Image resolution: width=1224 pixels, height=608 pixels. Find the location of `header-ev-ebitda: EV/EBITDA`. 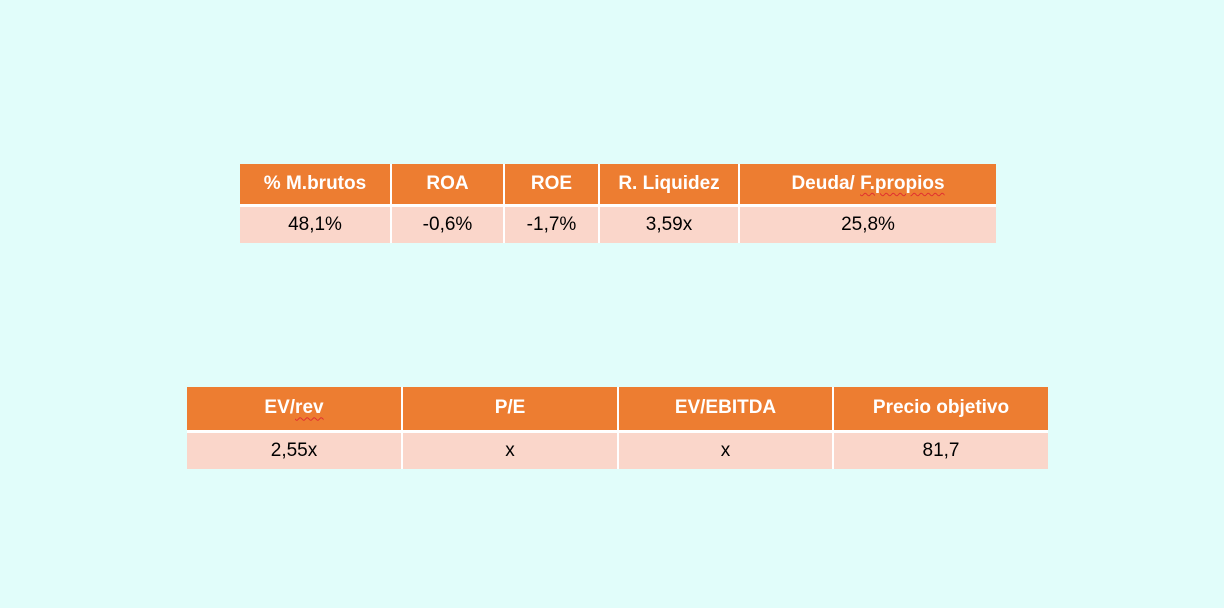

header-ev-ebitda: EV/EBITDA is located at coordinates (725, 410).